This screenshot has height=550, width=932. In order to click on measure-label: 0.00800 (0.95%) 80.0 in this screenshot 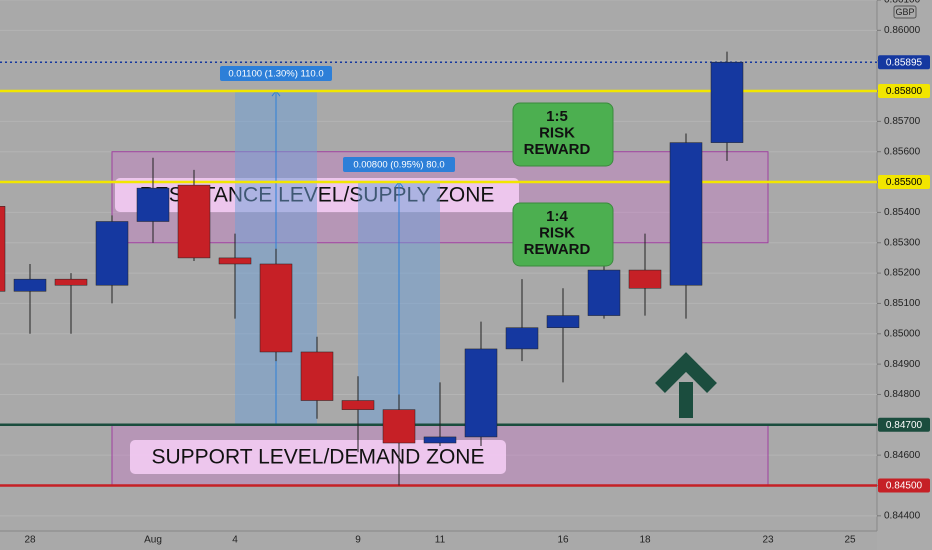, I will do `click(398, 165)`.